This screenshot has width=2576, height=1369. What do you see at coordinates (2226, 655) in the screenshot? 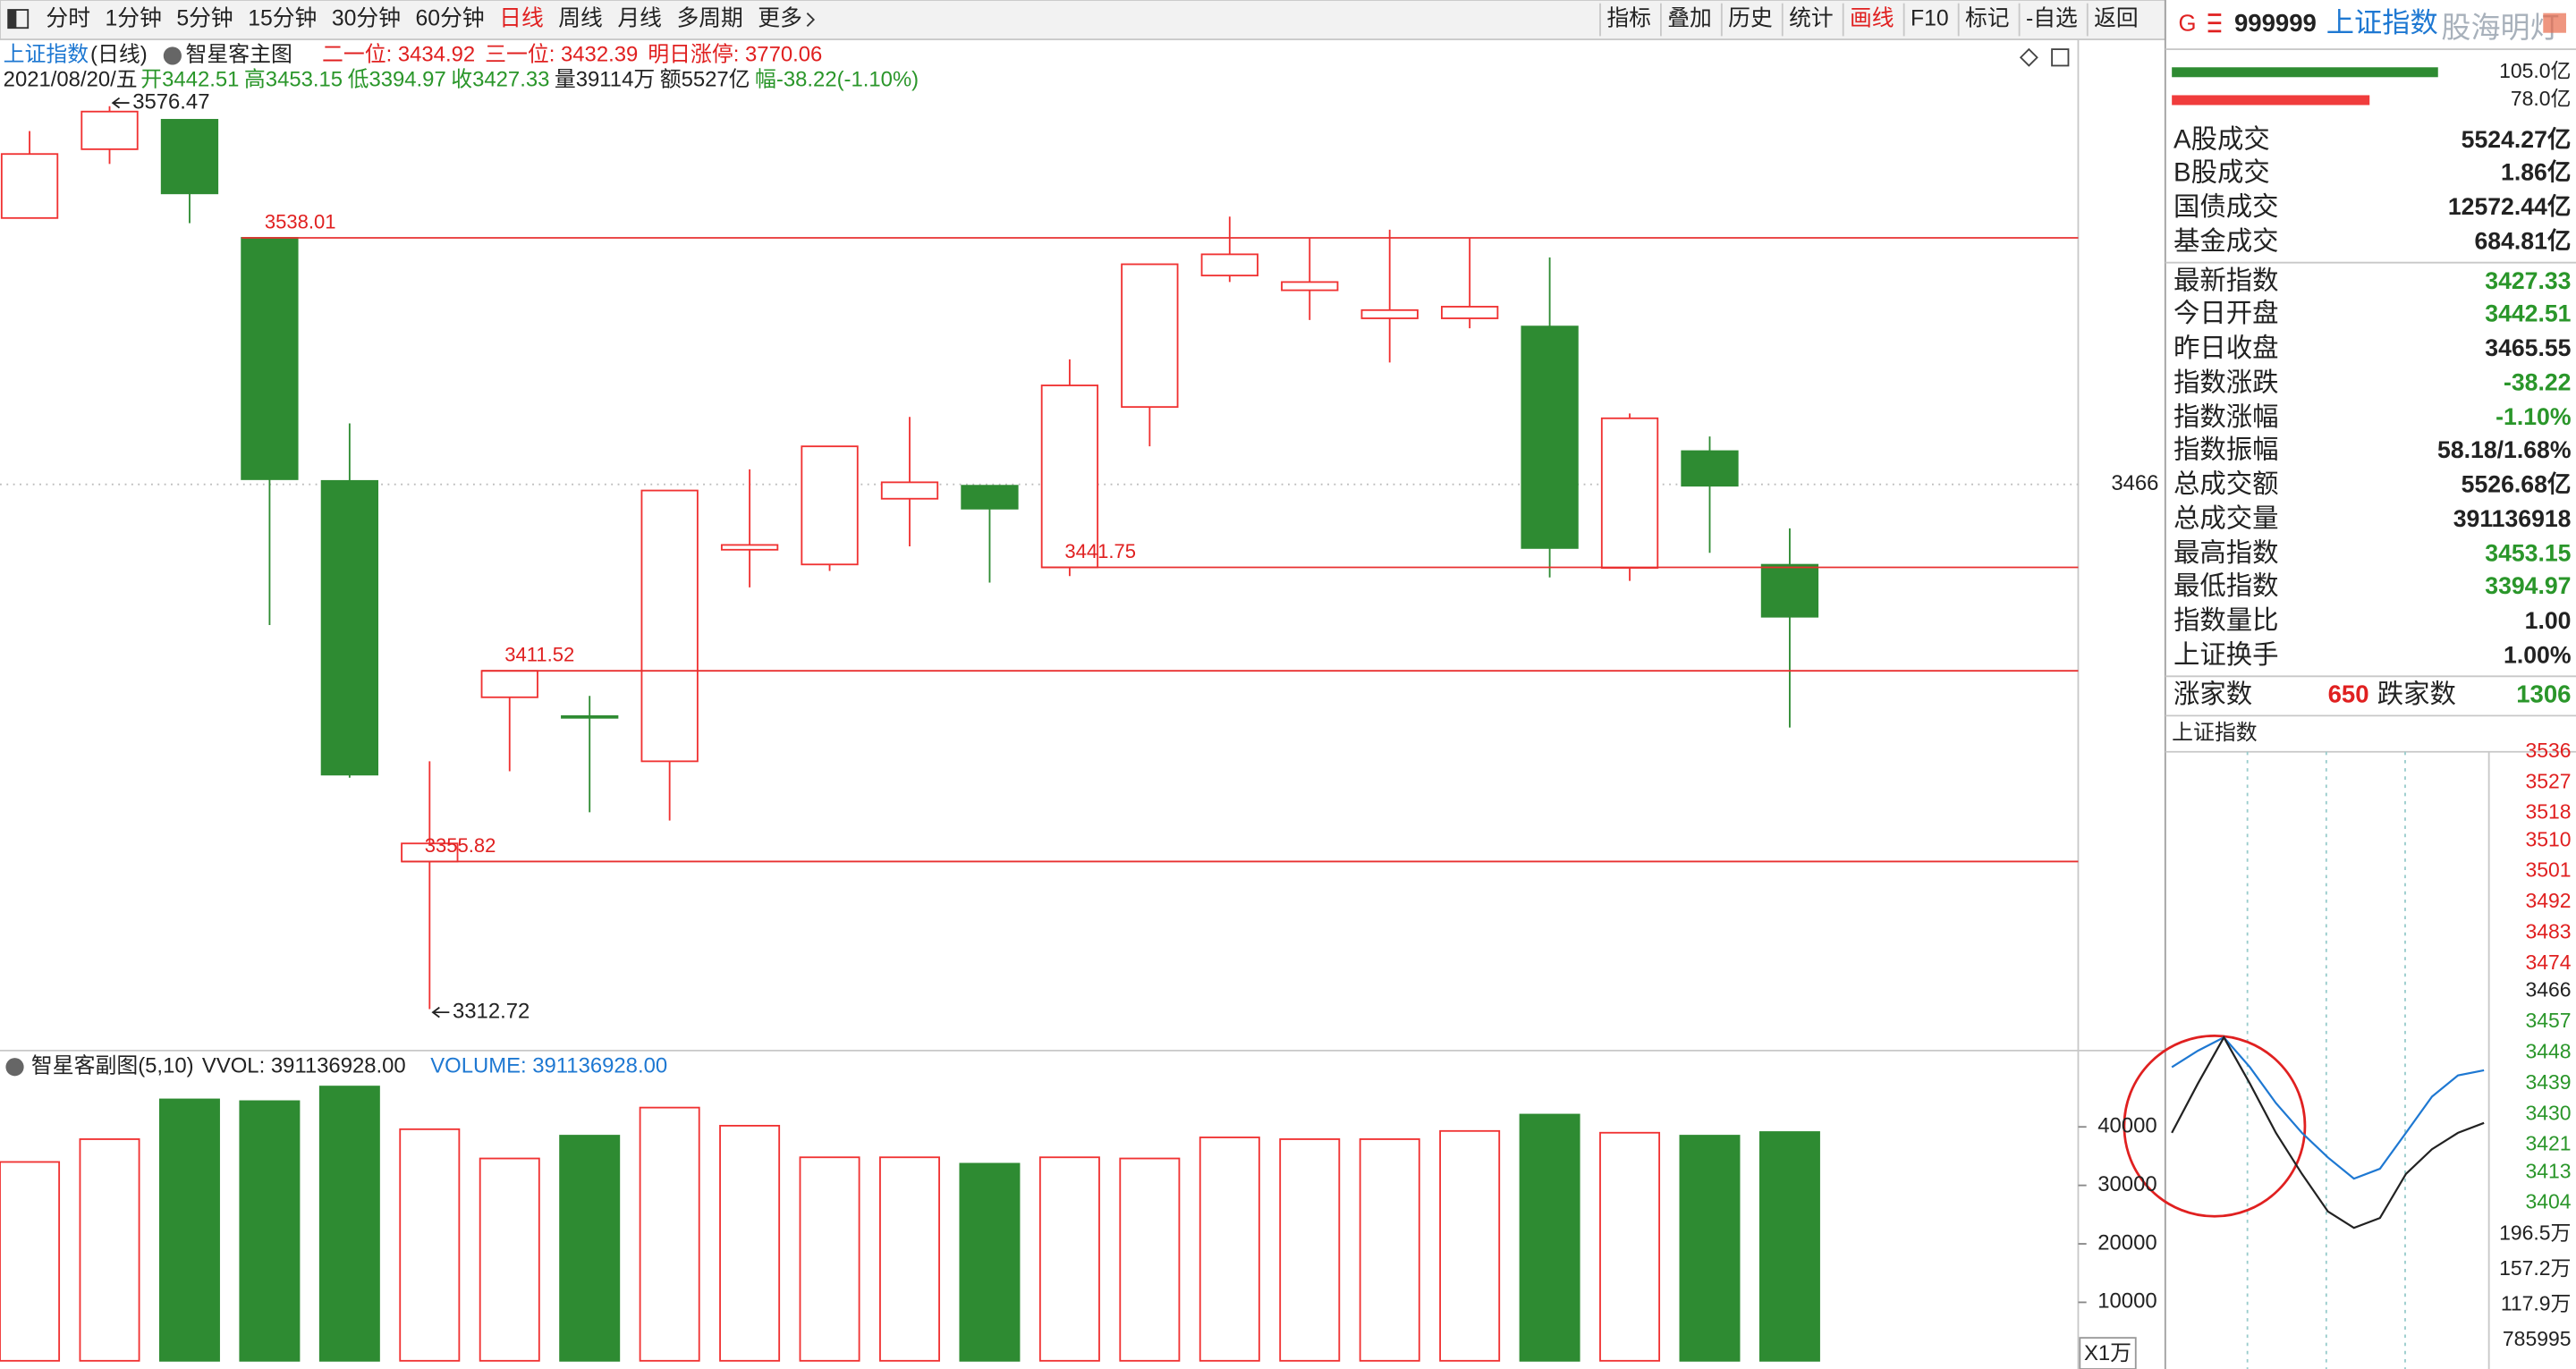
I see `stat-label: 上证换手` at bounding box center [2226, 655].